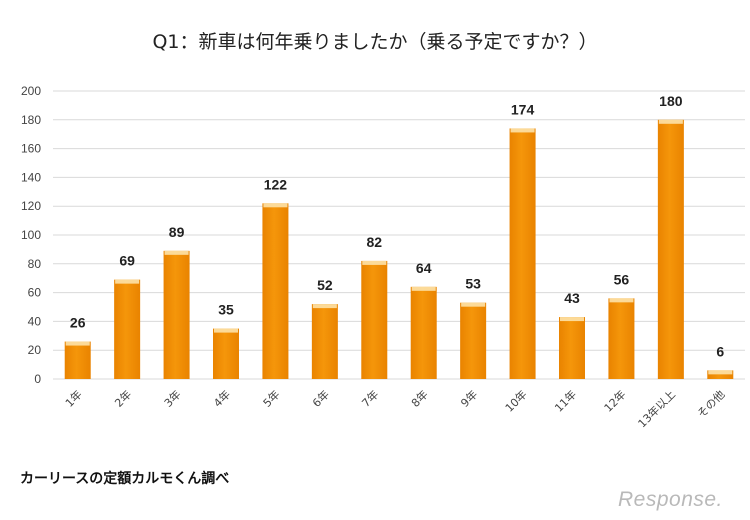 The width and height of the screenshot is (750, 520). What do you see at coordinates (419, 398) in the screenshot?
I see `x-tick-label: 8年` at bounding box center [419, 398].